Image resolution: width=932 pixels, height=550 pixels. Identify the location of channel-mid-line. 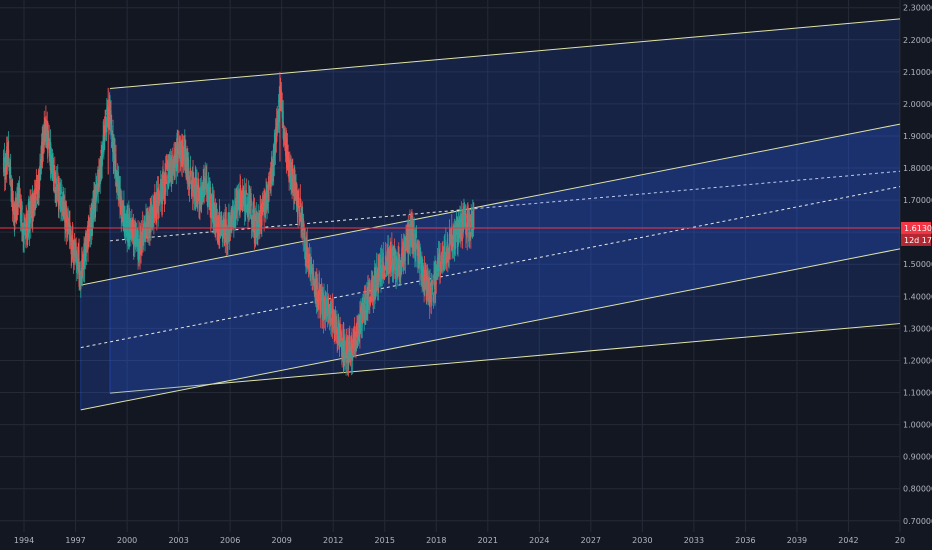
(505, 206).